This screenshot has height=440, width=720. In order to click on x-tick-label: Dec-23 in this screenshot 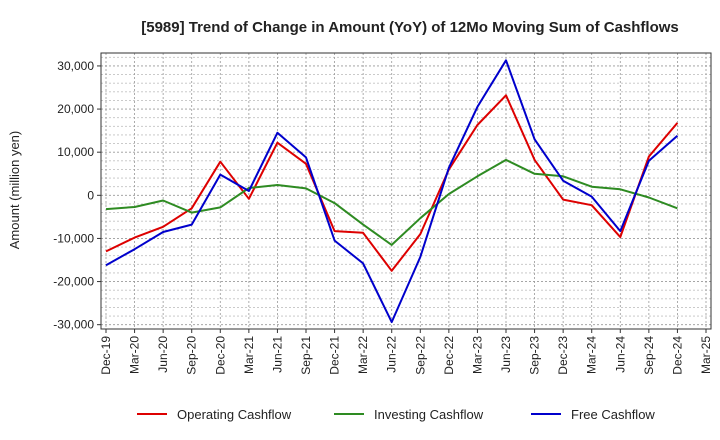, I will do `click(563, 355)`.